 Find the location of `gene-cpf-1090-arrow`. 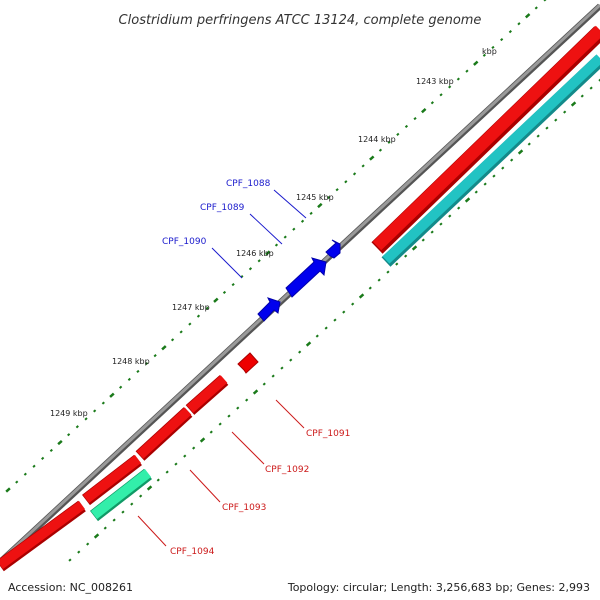

gene-cpf-1090-arrow is located at coordinates (269, 309).